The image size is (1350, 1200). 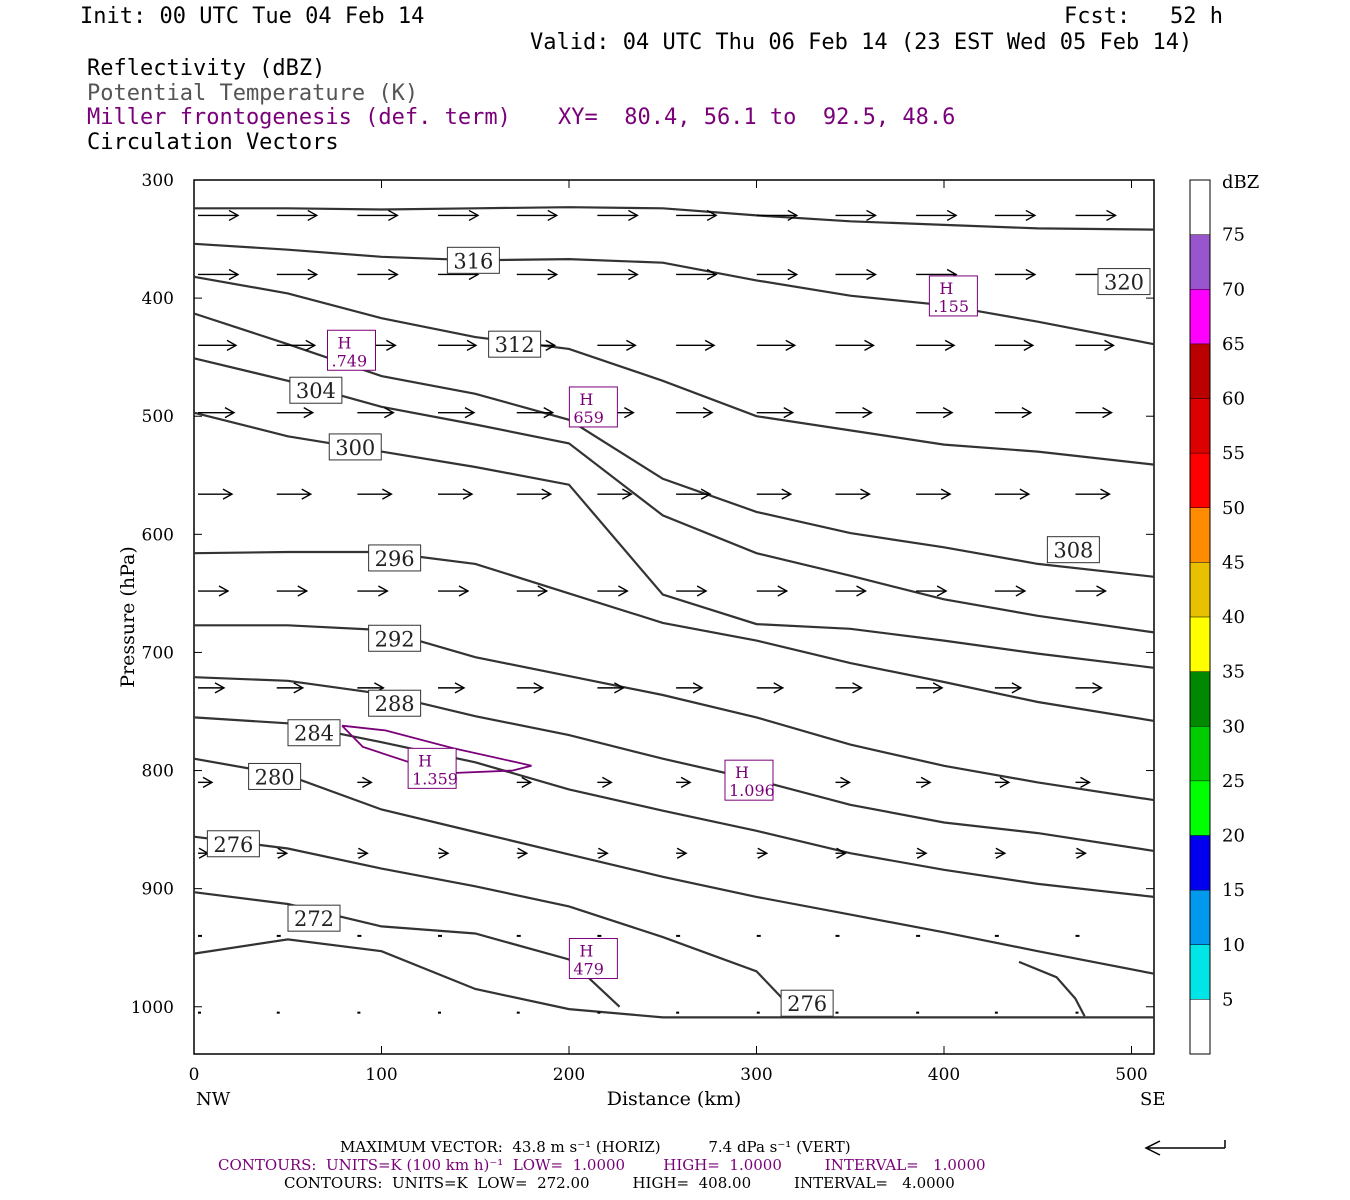 I want to click on field-reflectivity: Reflectivity (dBZ), so click(x=206, y=68).